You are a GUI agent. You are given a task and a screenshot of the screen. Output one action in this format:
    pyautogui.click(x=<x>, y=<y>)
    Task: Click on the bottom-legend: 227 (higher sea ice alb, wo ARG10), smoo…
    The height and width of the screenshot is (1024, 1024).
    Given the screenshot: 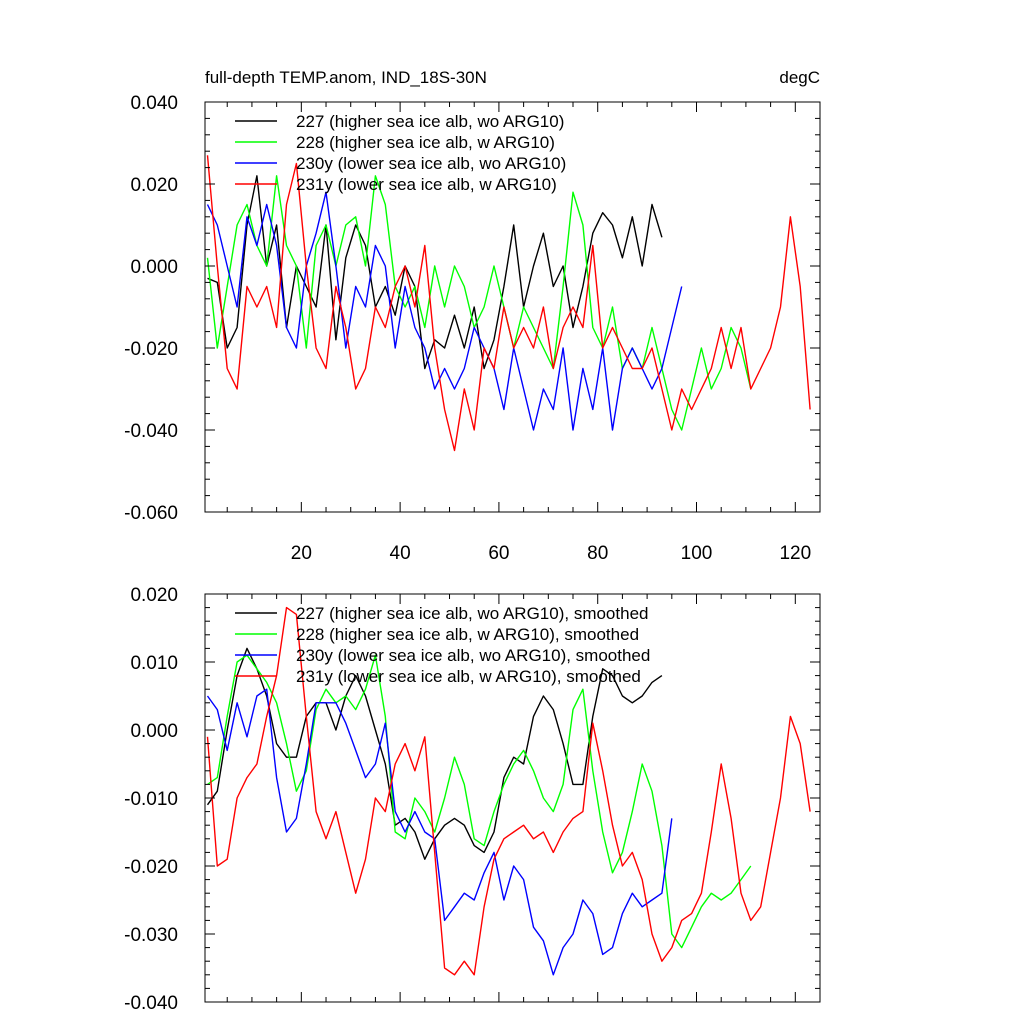 What is the action you would take?
    pyautogui.click(x=442, y=645)
    